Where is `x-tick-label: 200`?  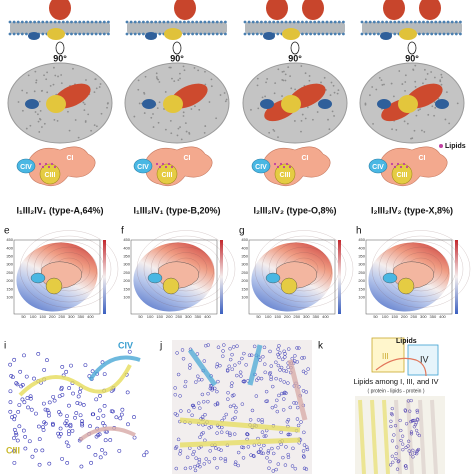 x-tick-label: 200 is located at coordinates (169, 316).